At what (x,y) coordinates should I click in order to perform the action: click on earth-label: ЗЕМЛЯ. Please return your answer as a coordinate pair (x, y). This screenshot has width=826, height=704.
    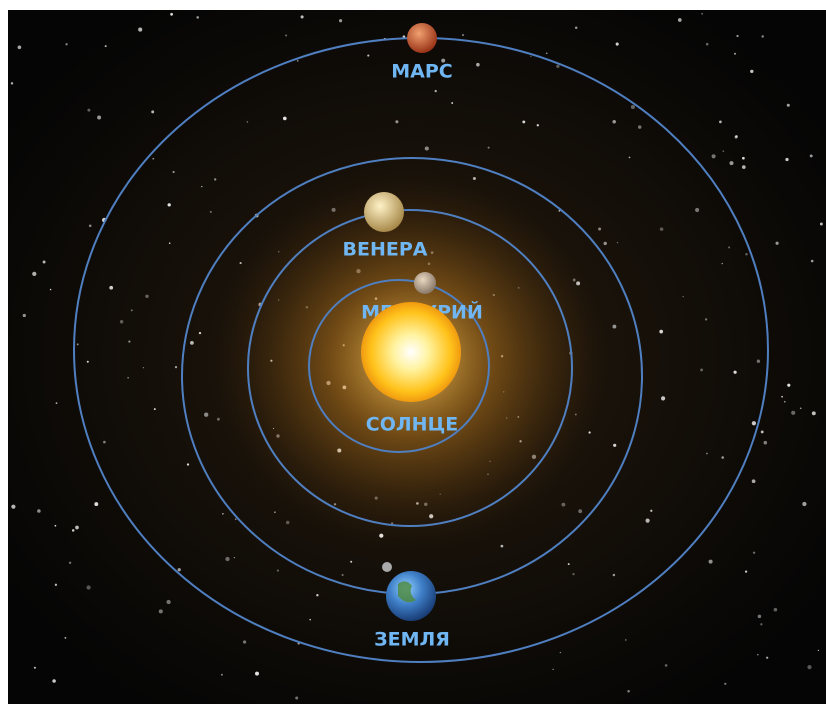
    Looking at the image, I should click on (412, 640).